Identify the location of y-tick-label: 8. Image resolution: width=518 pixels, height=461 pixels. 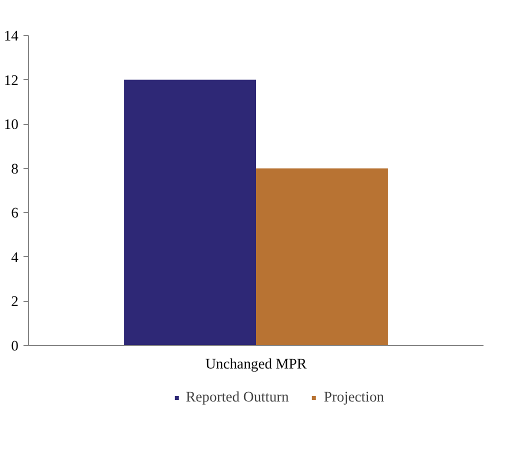
(14, 169).